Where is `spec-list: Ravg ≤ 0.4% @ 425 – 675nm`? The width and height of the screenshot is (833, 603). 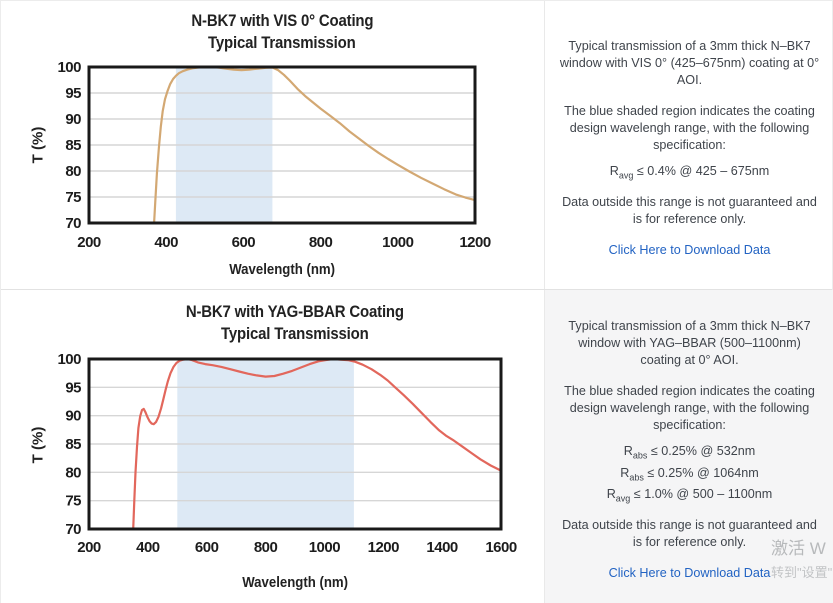
spec-list: Ravg ≤ 0.4% @ 425 – 675nm is located at coordinates (690, 174).